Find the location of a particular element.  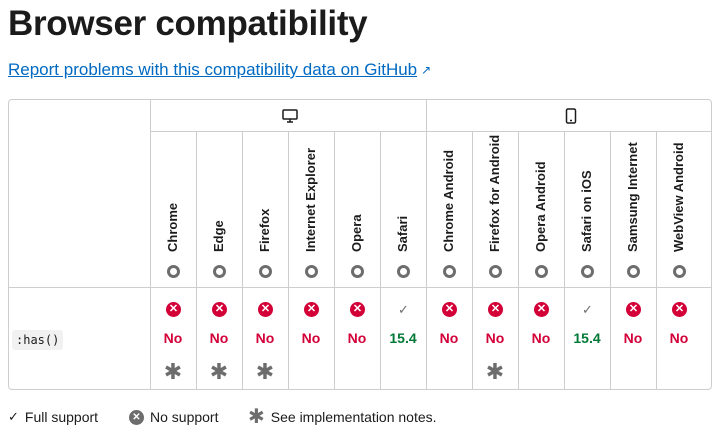

legend-full: ✓ Full support is located at coordinates (53, 417).